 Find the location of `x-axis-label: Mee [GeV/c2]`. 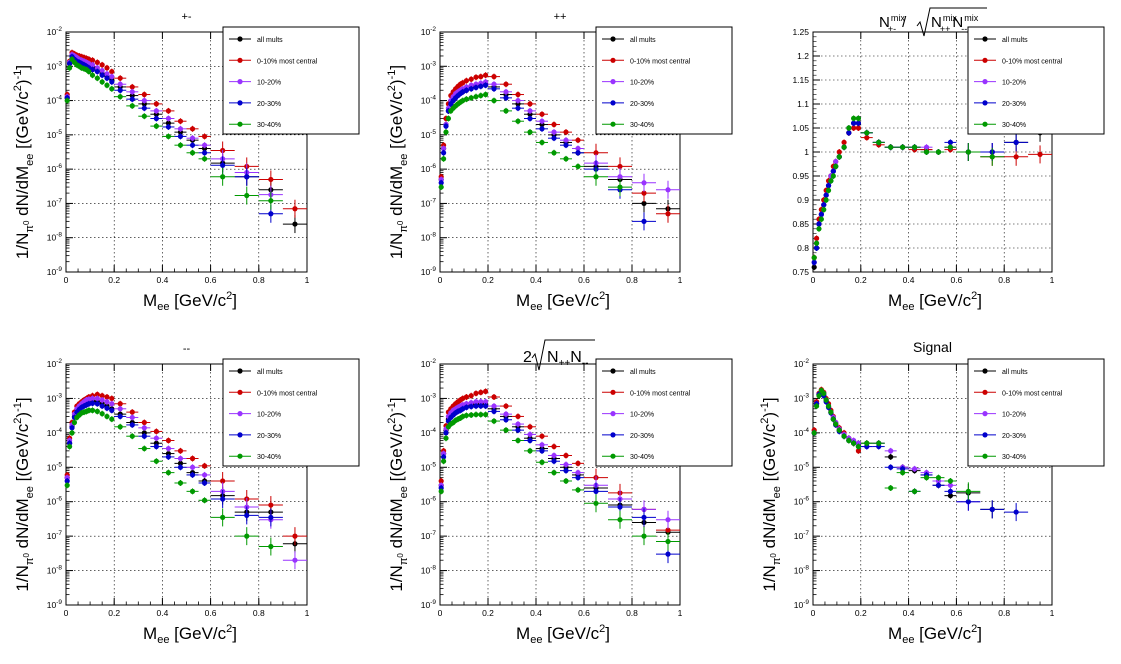

x-axis-label: Mee [GeV/c2] is located at coordinates (563, 634).